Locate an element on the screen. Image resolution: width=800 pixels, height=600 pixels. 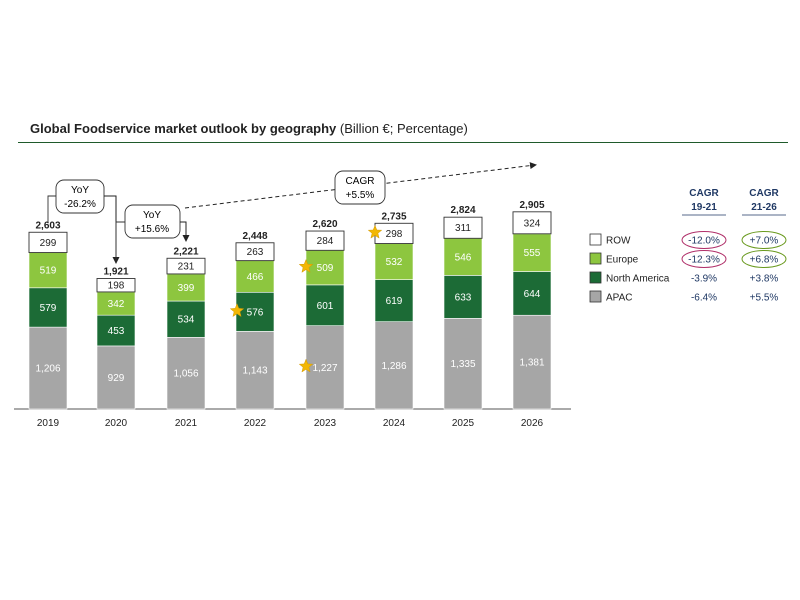
bar-row-2026 is located at coordinates (532, 223).